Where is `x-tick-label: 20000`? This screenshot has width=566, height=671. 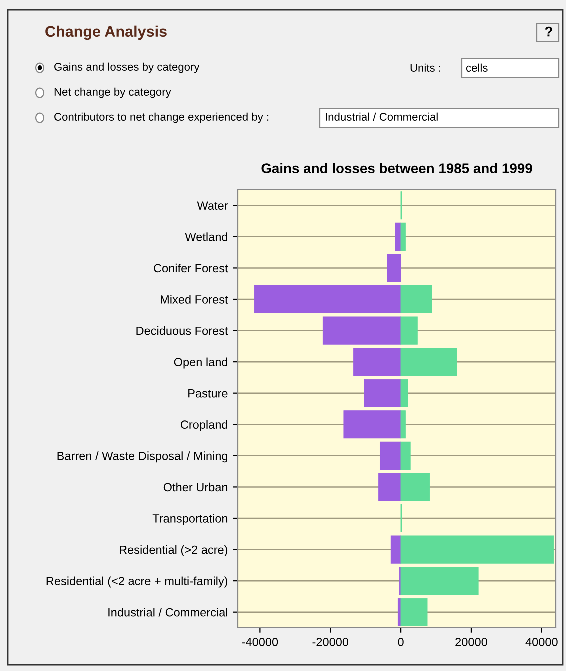
x-tick-label: 20000 is located at coordinates (472, 642).